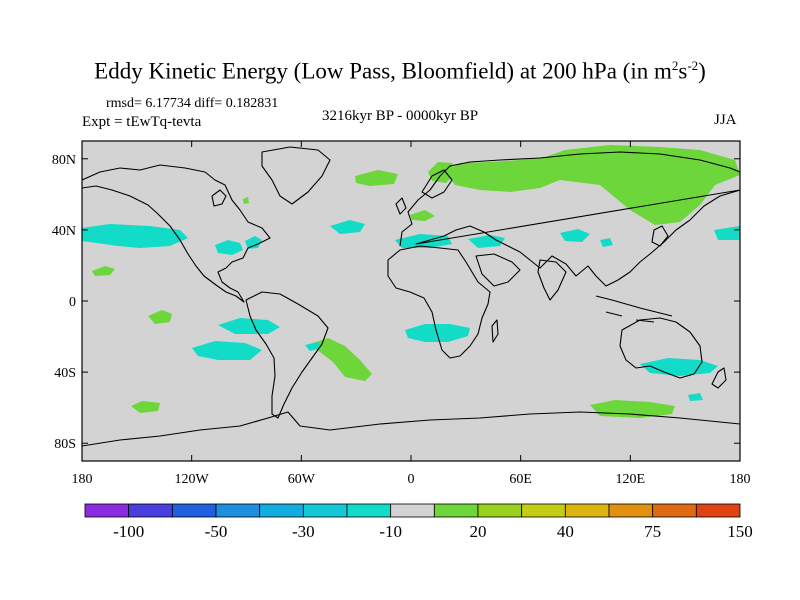  What do you see at coordinates (72, 302) in the screenshot?
I see `lat-tick-label: 0` at bounding box center [72, 302].